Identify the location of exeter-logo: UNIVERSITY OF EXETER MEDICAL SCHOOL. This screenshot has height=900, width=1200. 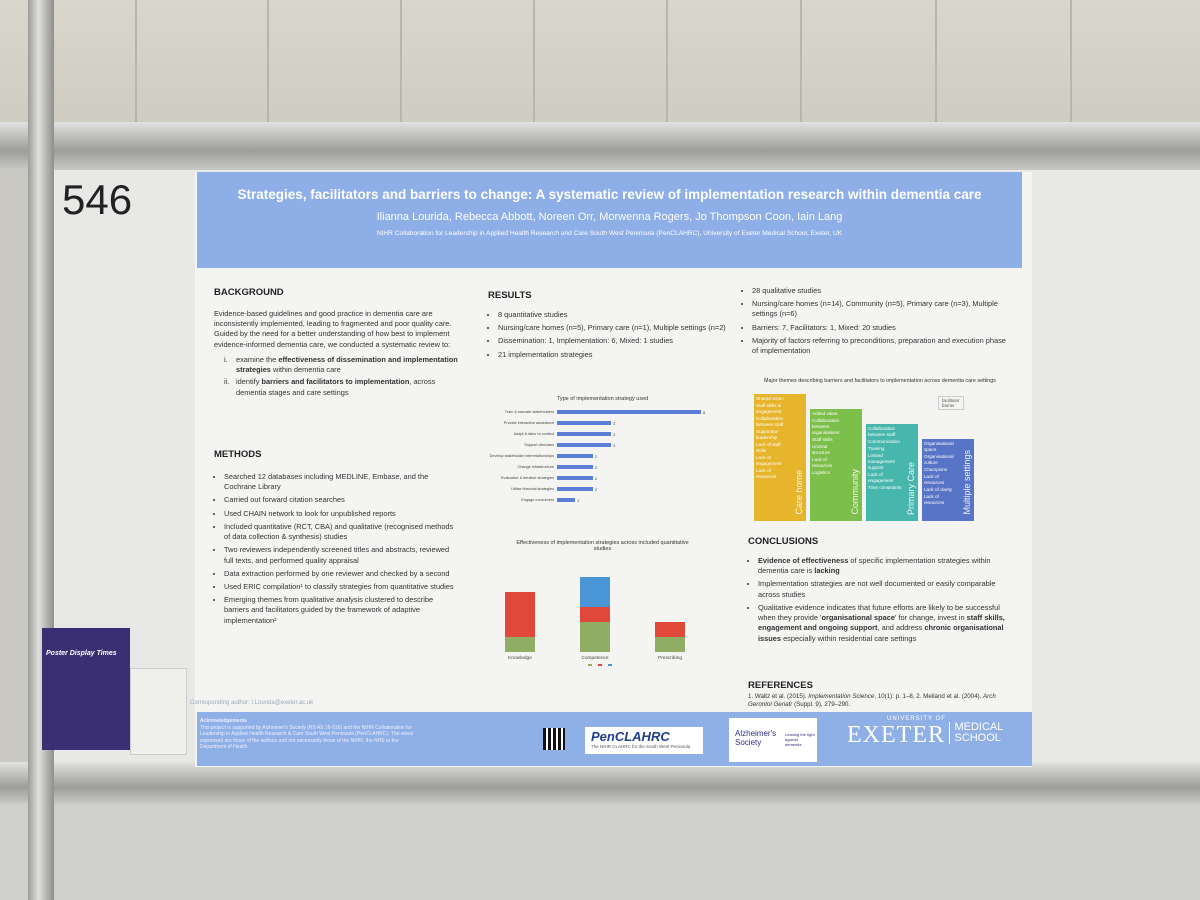
(935, 732).